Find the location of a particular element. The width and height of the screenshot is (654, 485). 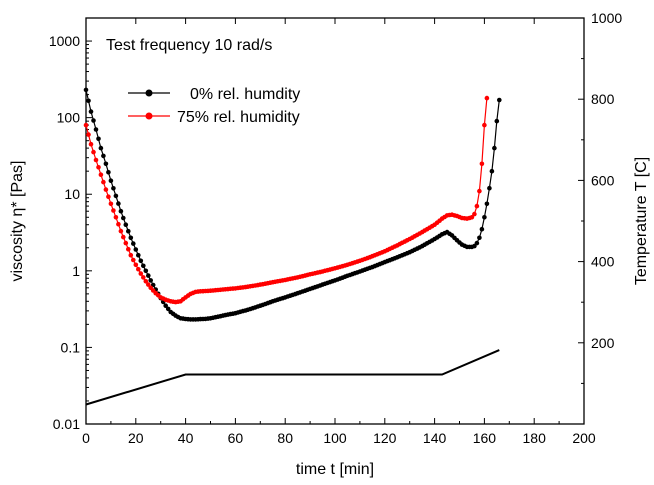

y-tick-label: 0.1 is located at coordinates (71, 347).